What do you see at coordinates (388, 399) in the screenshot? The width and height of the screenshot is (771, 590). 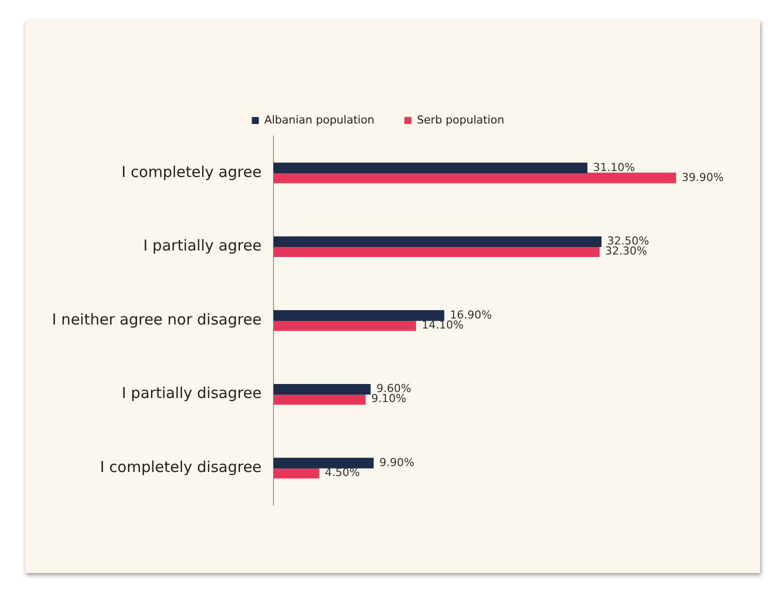 I see `data-label: 9.10%` at bounding box center [388, 399].